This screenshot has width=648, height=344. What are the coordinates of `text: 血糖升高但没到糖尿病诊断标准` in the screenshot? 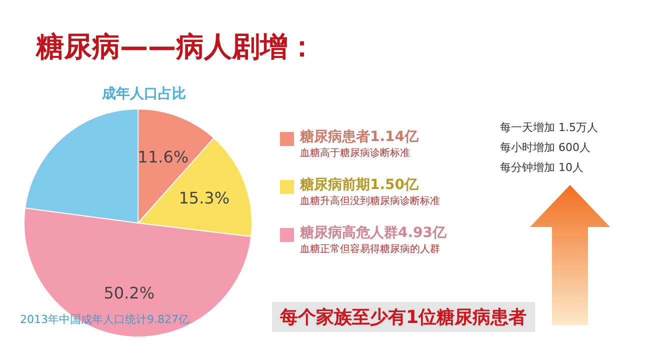 It's located at (370, 201).